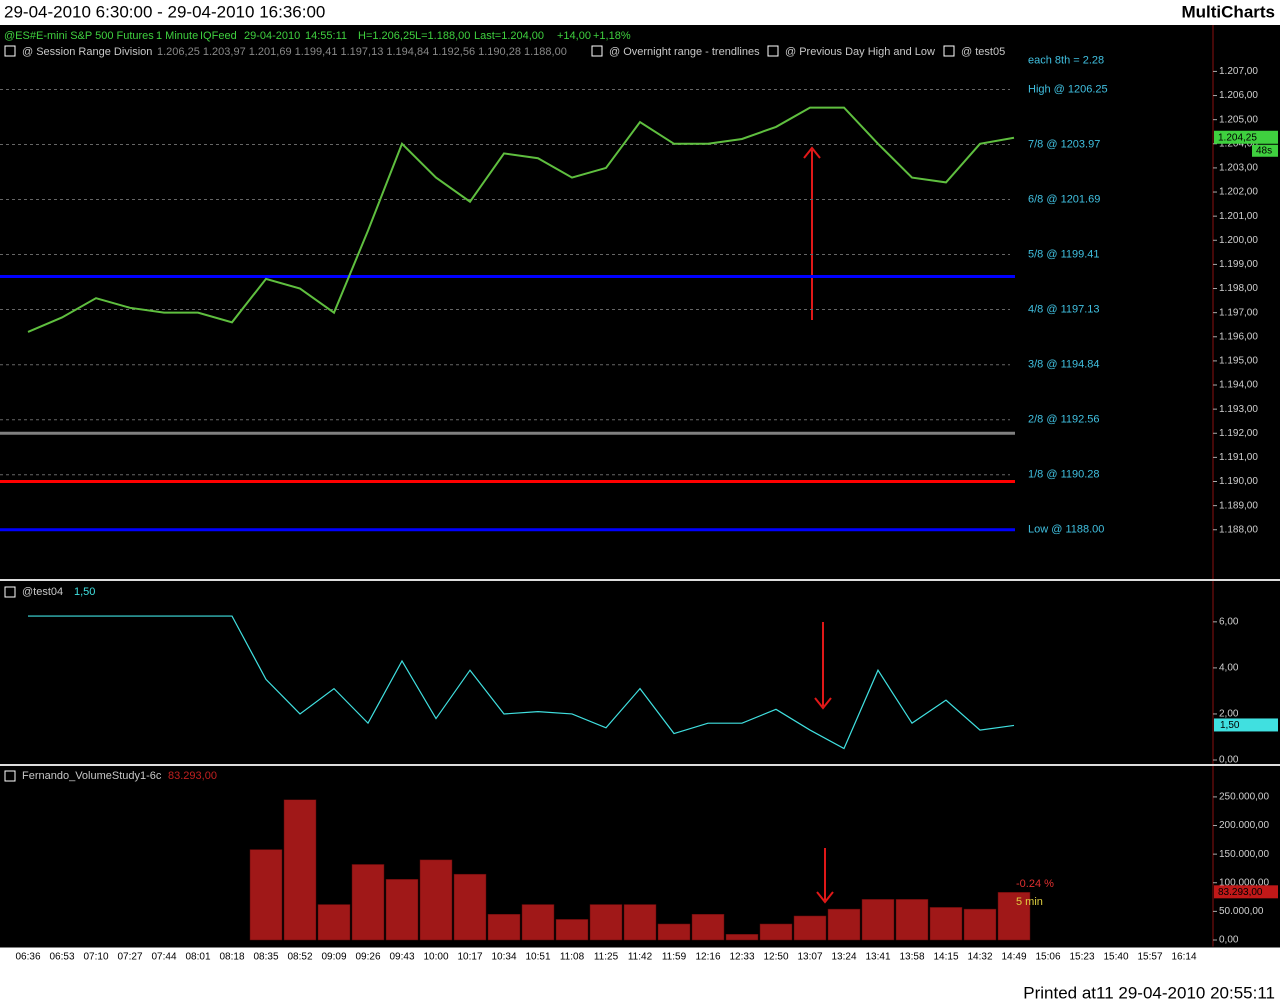  I want to click on y-tick-label: 1.188,00, so click(1238, 529).